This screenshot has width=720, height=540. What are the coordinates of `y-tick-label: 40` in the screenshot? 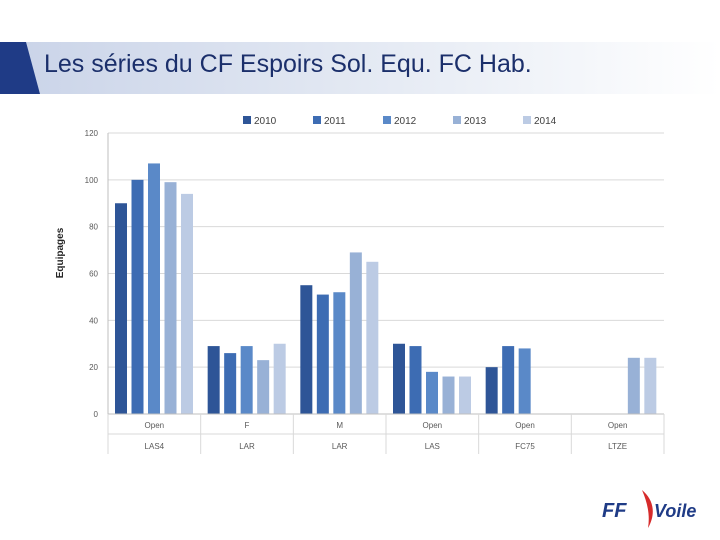 It's located at (93, 320).